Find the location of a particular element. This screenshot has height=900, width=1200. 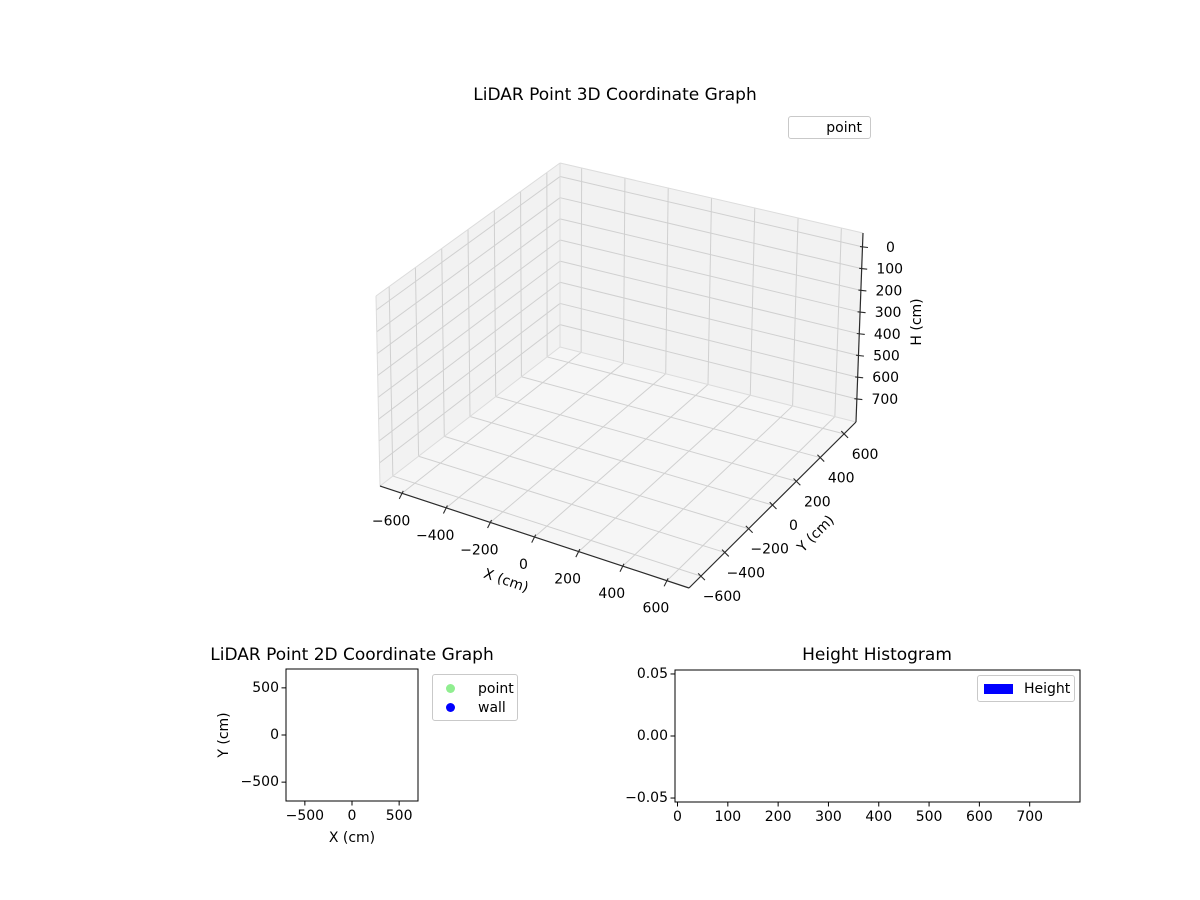

y-tick-label: −0.05 is located at coordinates (646, 798).